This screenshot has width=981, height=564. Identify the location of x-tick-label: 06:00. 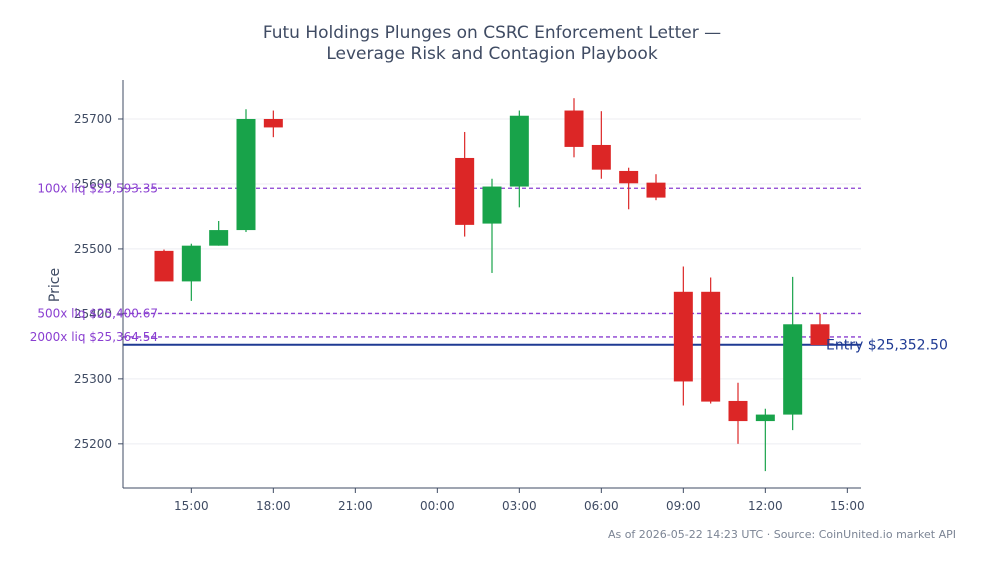
(601, 506).